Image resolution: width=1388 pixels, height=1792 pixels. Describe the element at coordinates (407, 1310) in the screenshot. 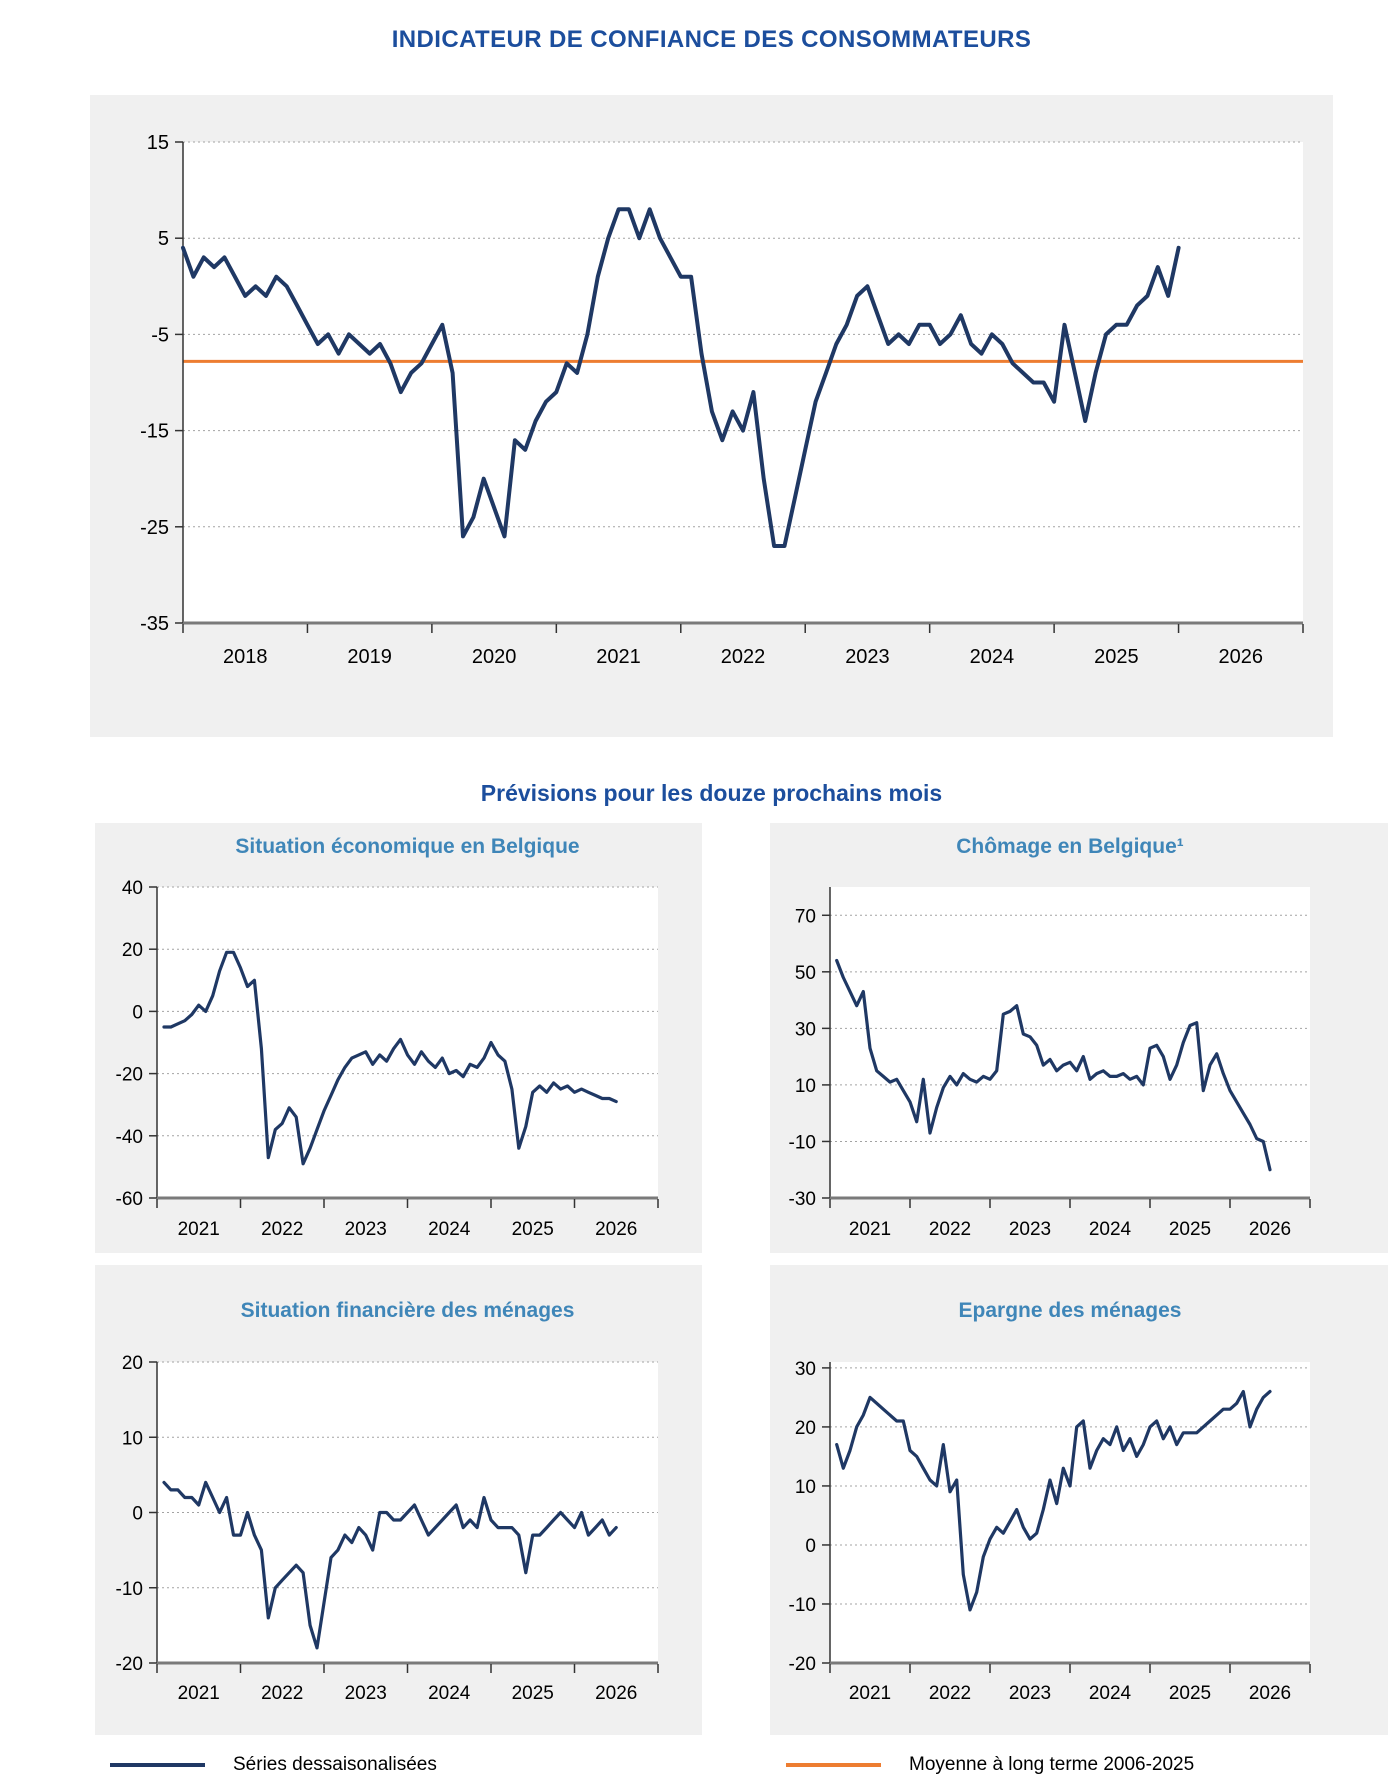

I see `financial-situation-title: Situation financière des ménages` at that location.